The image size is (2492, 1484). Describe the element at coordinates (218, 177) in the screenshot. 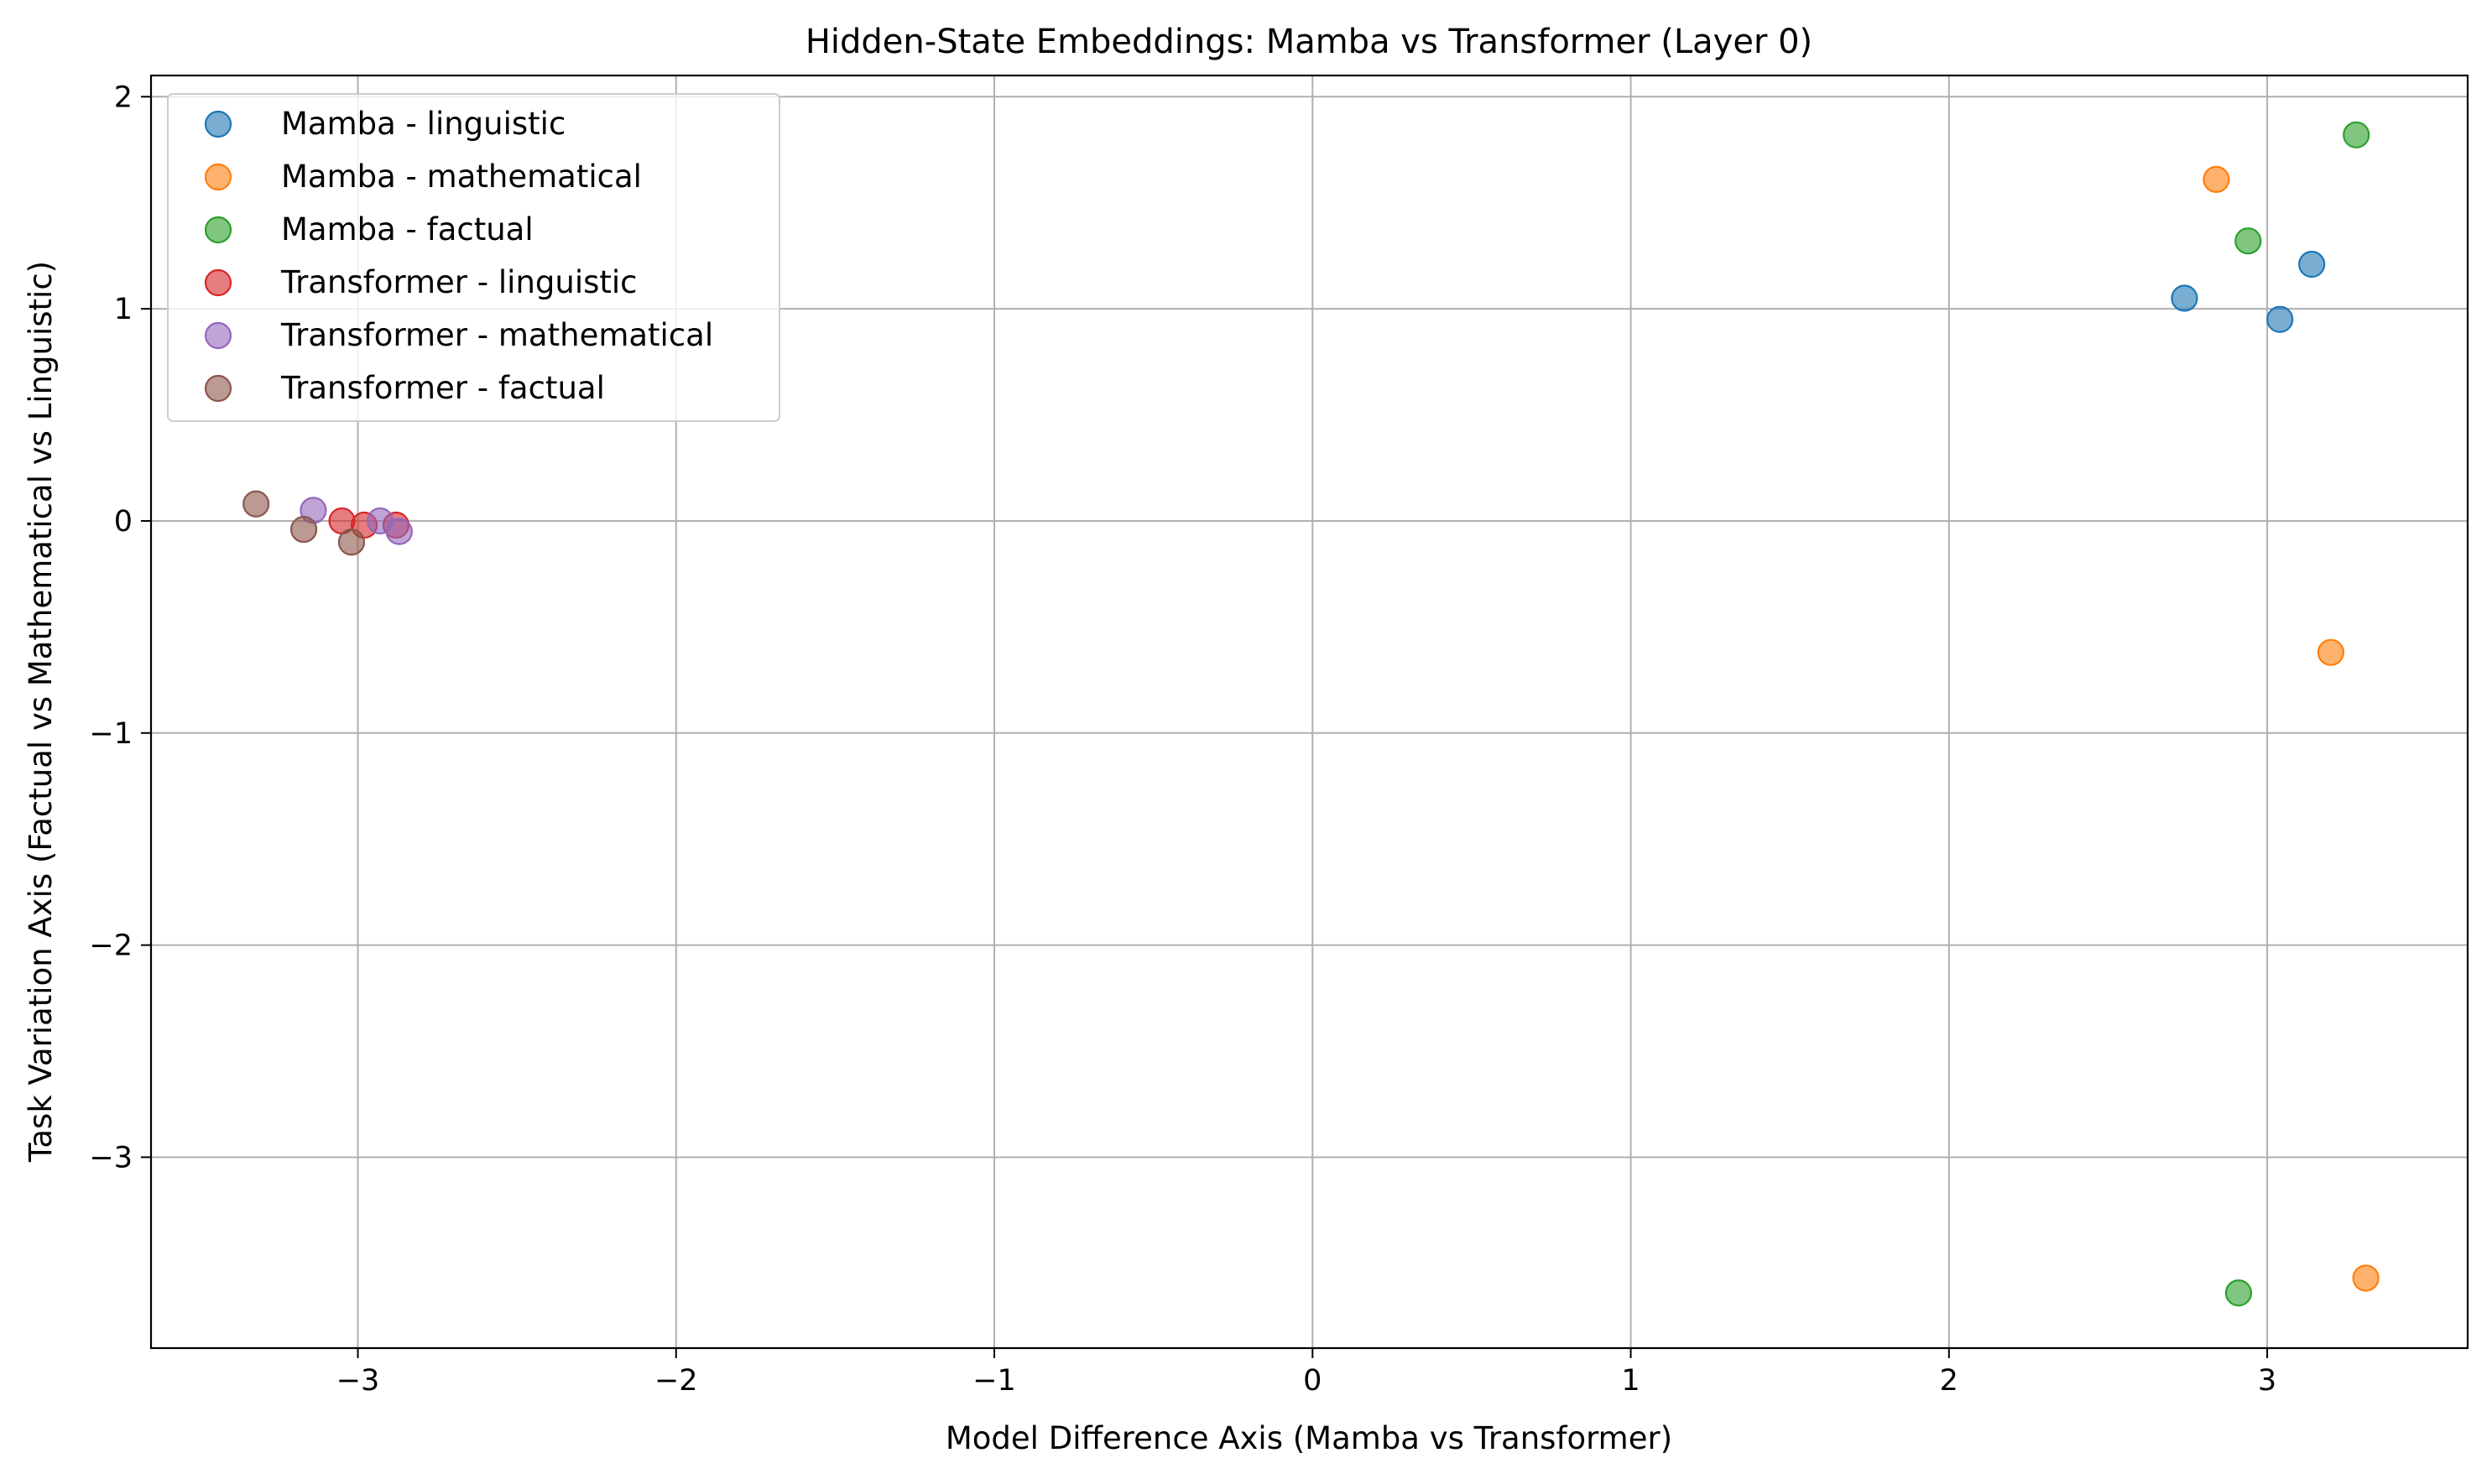

I see `legend-marker-mamba-mathematical` at that location.